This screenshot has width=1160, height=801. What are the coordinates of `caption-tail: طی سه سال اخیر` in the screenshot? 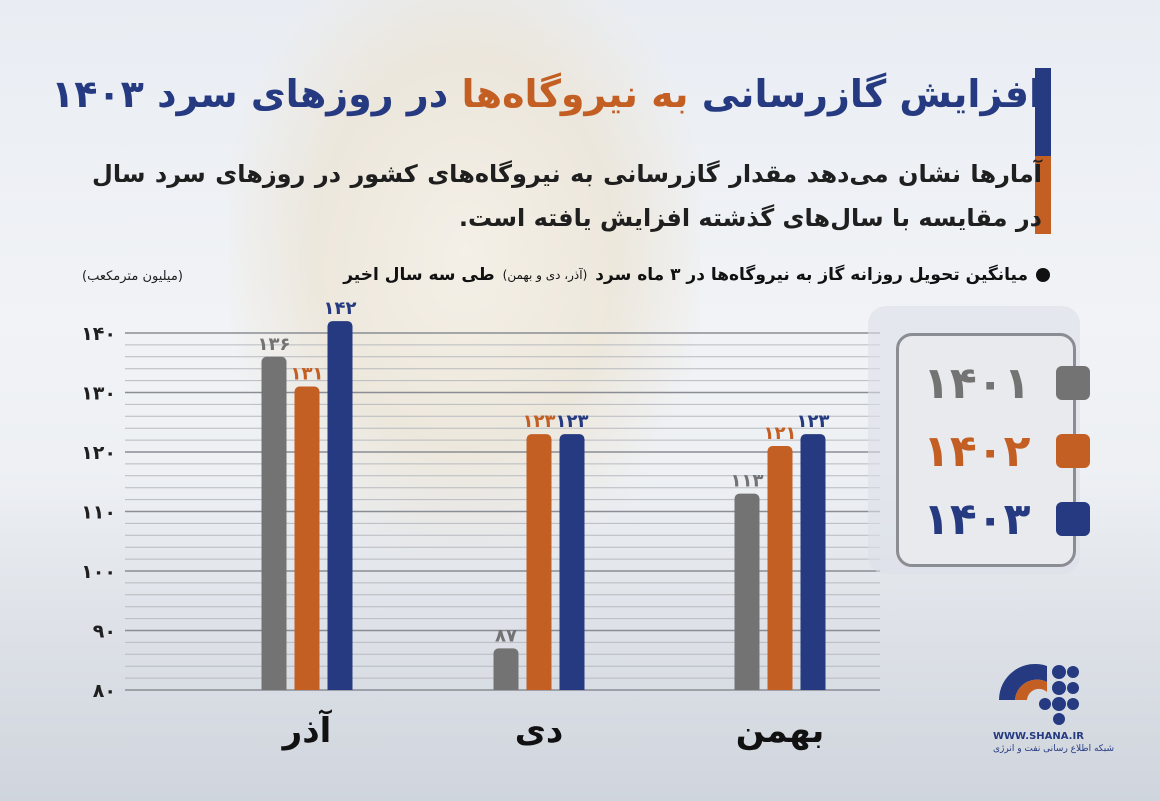 It's located at (419, 275).